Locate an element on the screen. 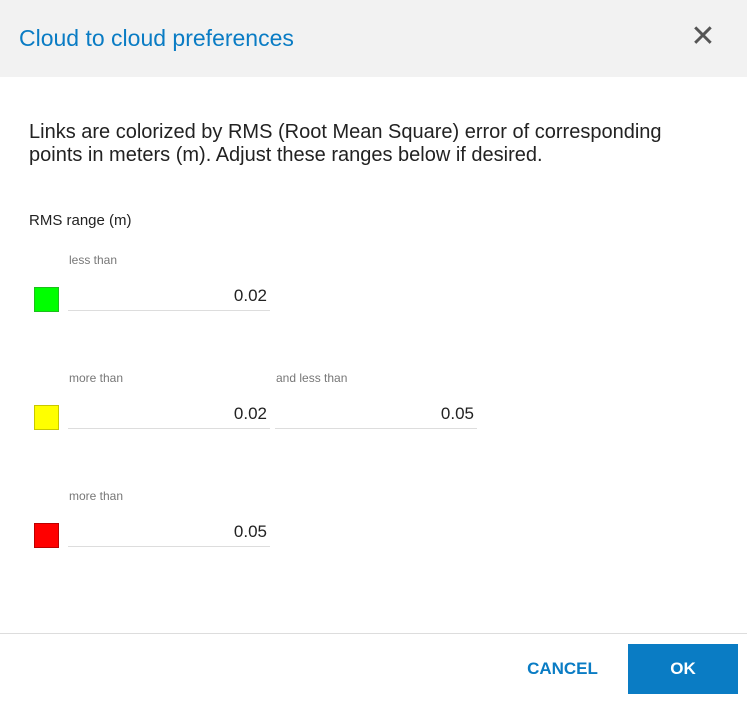 The image size is (747, 703). red-swatch is located at coordinates (46, 535).